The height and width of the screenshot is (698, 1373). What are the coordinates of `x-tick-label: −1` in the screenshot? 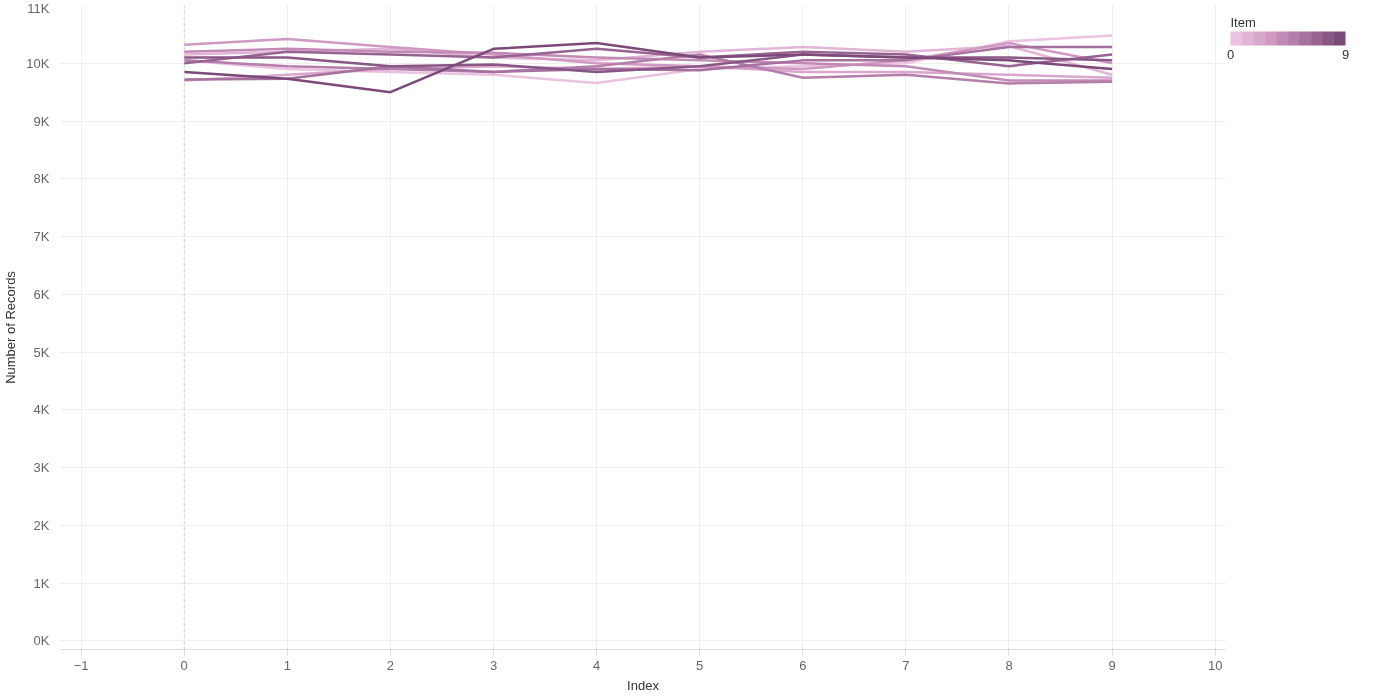 It's located at (81, 665).